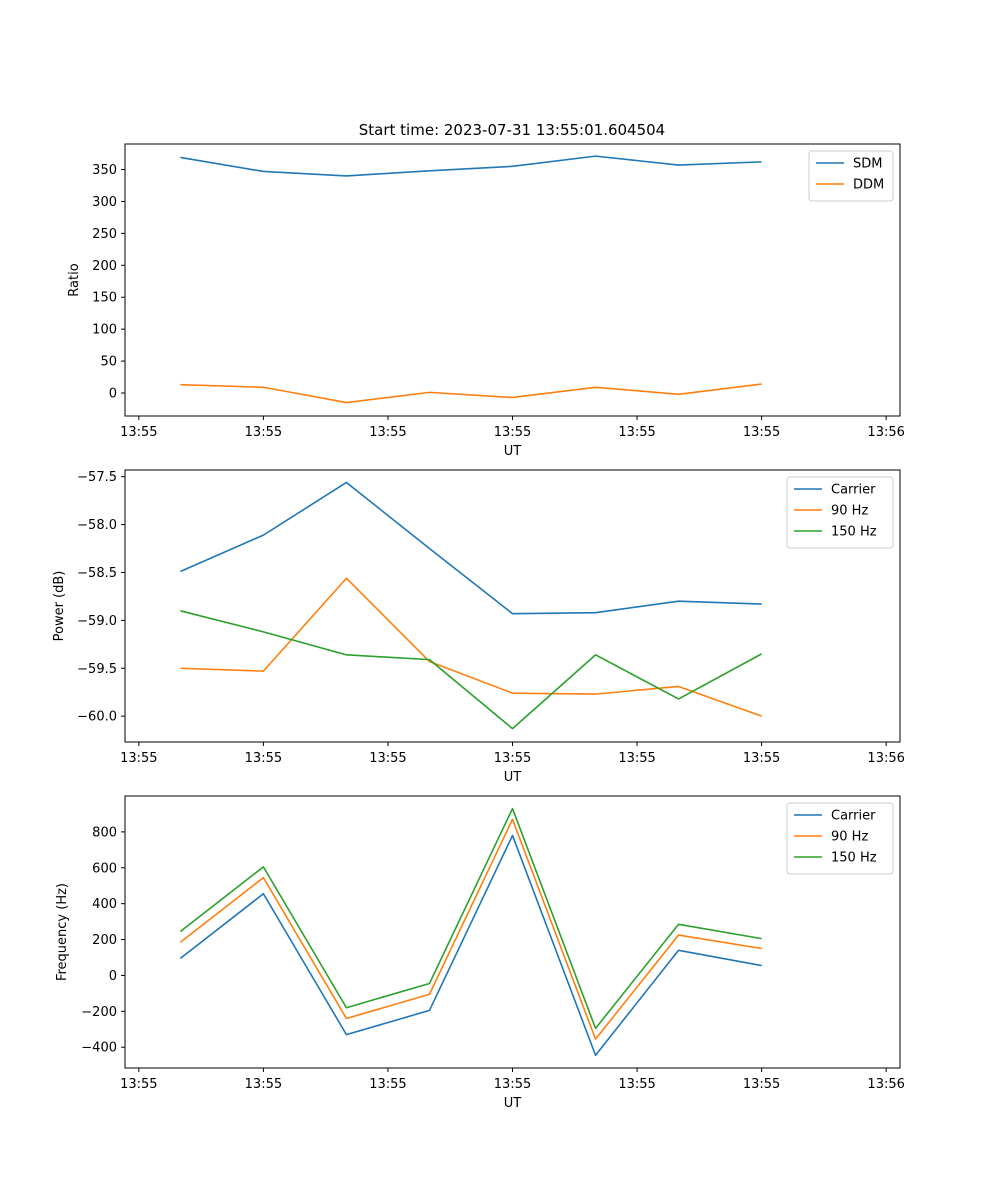 The image size is (1000, 1200). What do you see at coordinates (97, 669) in the screenshot?
I see `y-tick-label: −59.5` at bounding box center [97, 669].